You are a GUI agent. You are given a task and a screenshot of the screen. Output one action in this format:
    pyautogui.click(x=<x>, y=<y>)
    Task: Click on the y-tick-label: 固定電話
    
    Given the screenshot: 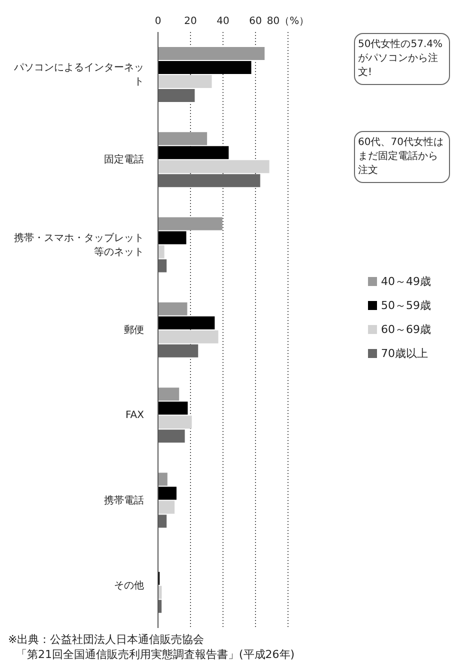 What is the action you would take?
    pyautogui.click(x=124, y=159)
    